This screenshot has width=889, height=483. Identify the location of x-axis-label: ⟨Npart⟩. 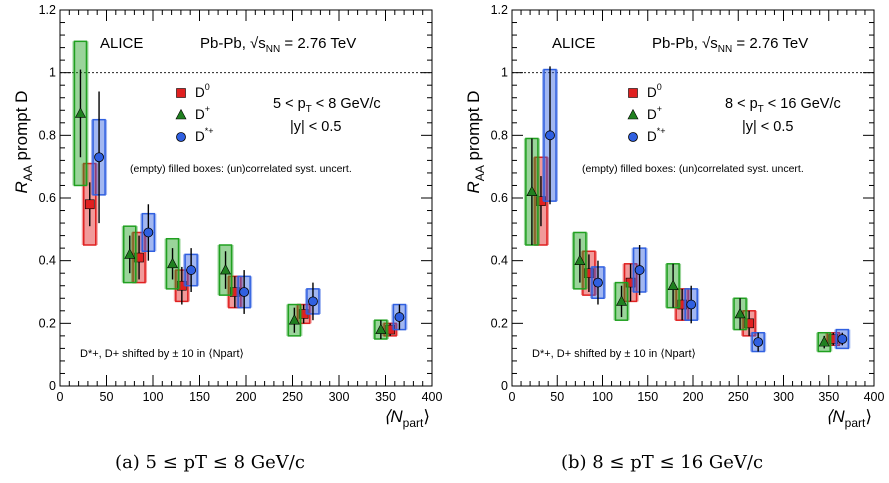
(407, 418).